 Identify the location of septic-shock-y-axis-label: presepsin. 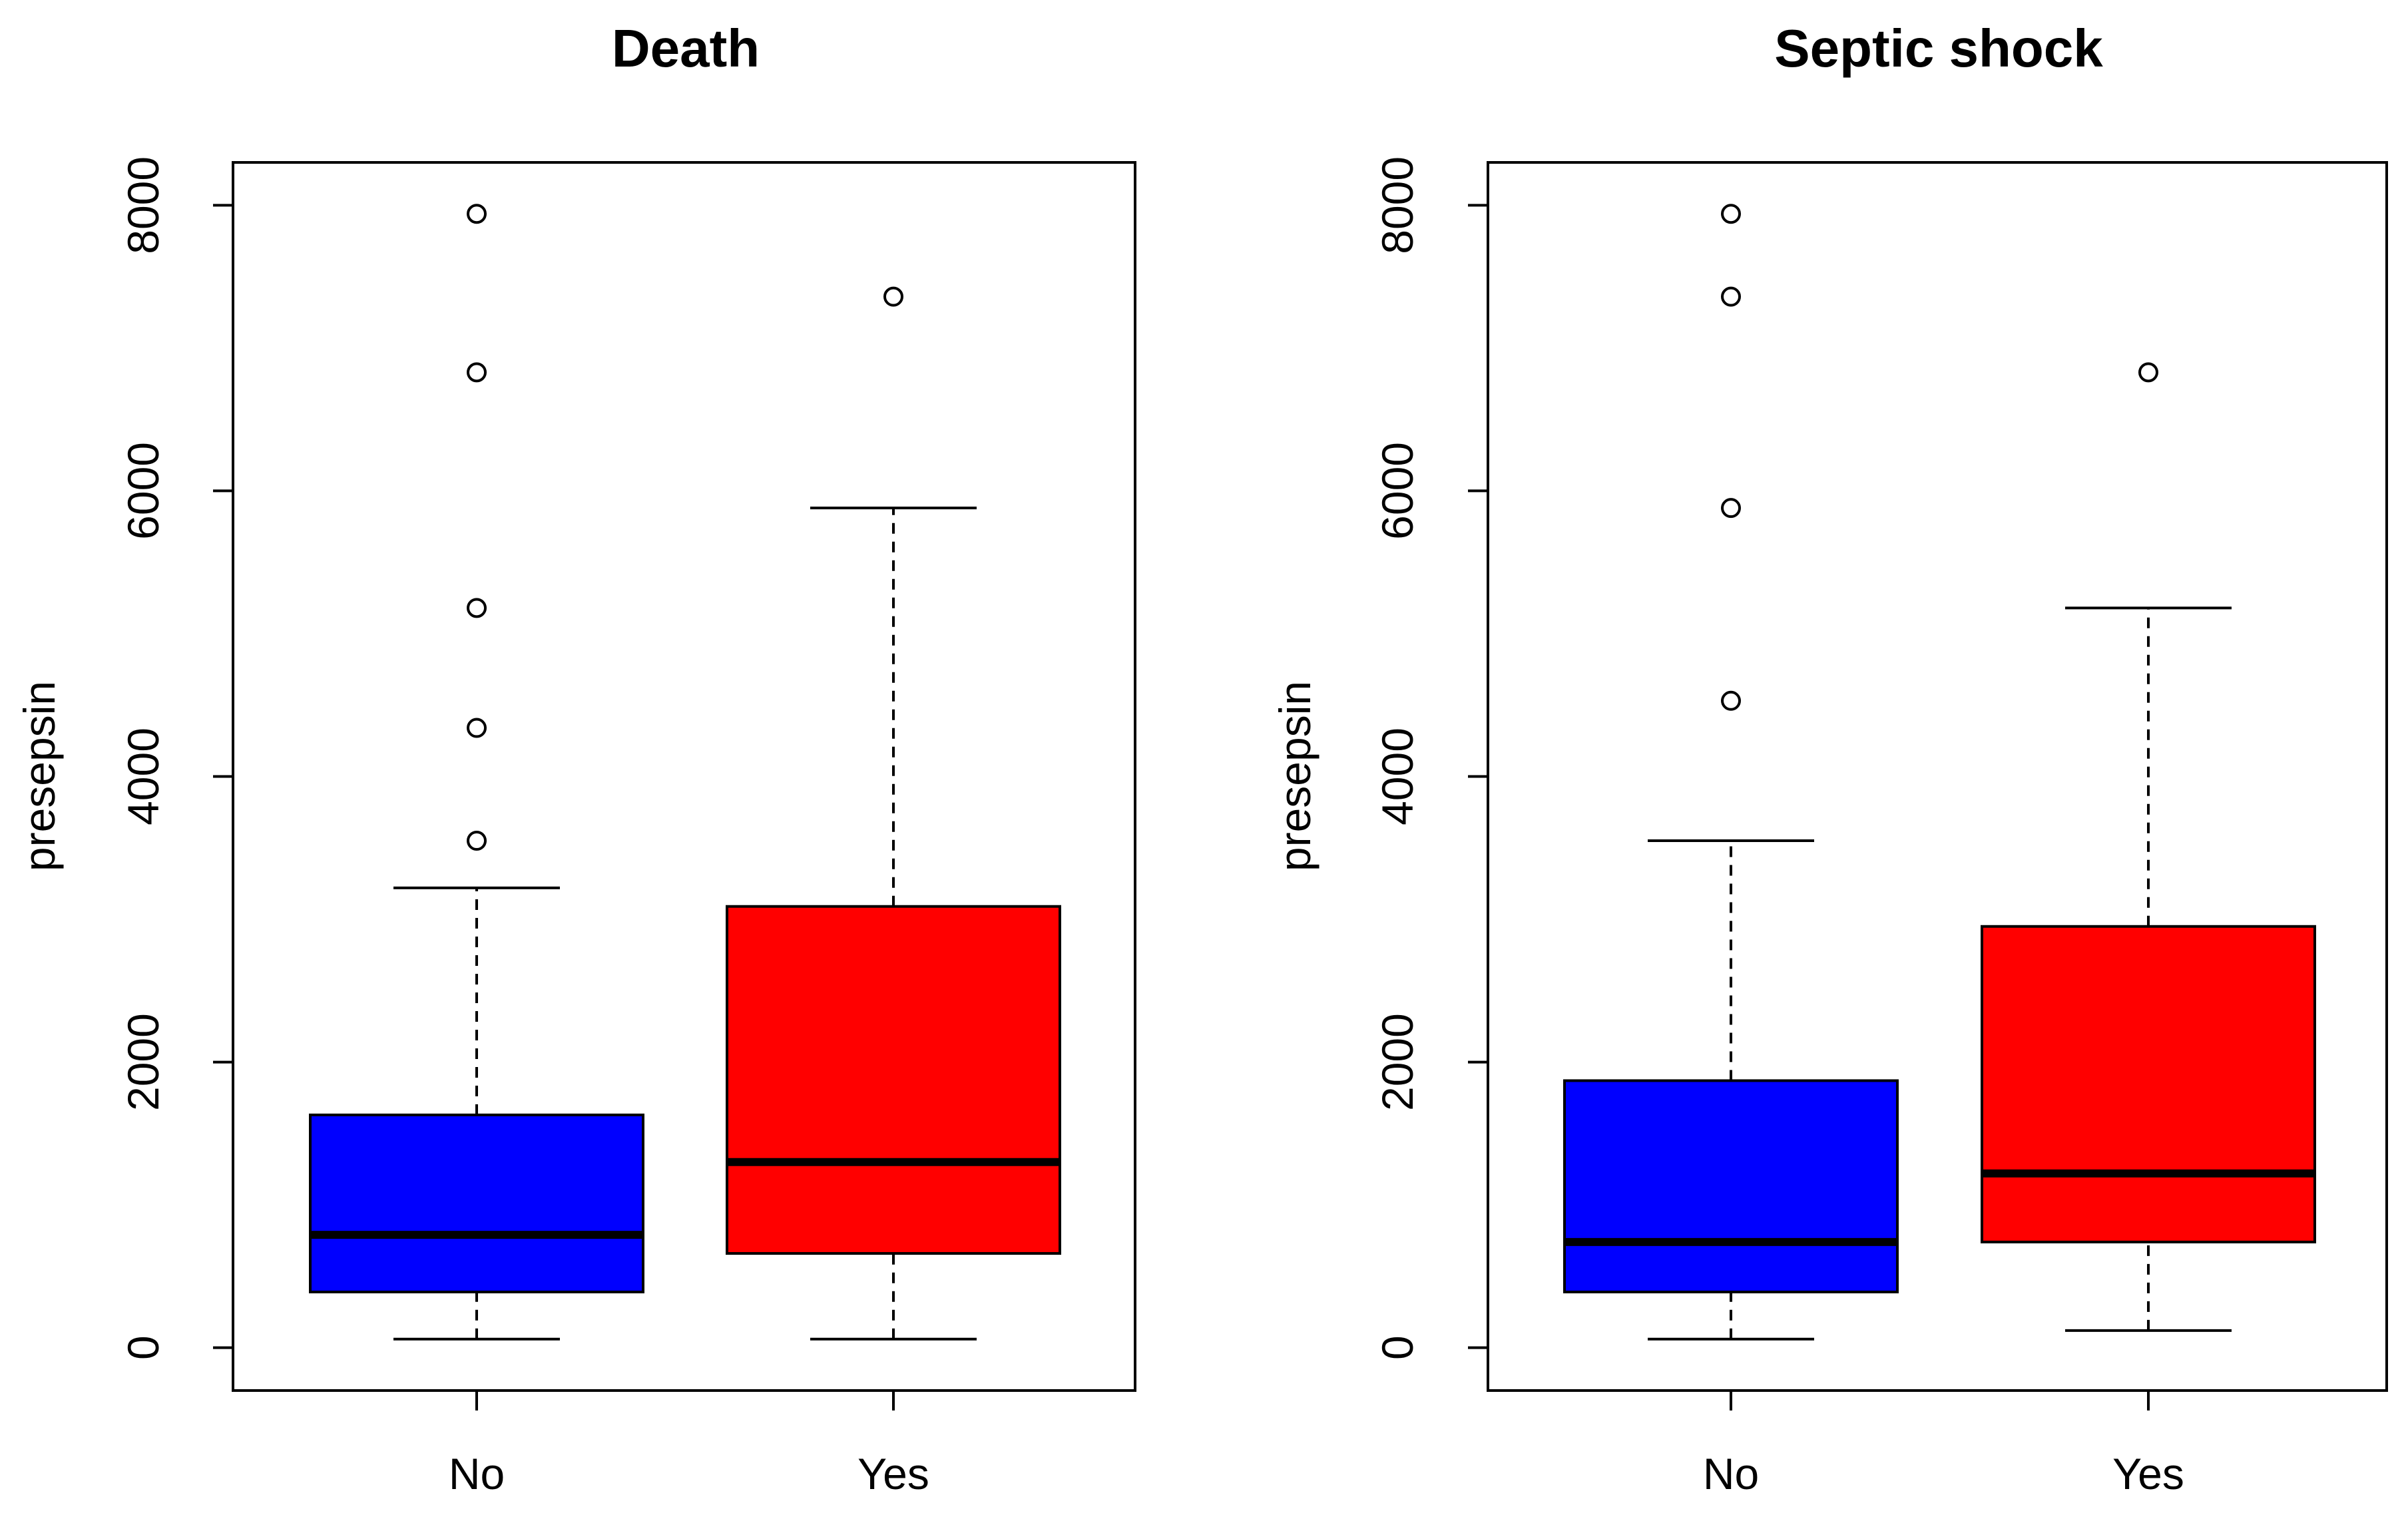
(1295, 776).